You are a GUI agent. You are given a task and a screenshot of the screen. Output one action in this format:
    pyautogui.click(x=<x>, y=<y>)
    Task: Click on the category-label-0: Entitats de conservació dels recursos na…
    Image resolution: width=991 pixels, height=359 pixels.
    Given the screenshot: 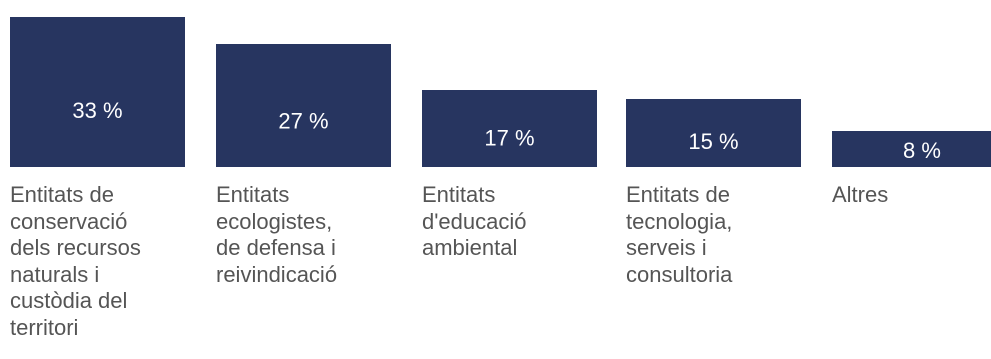 What is the action you would take?
    pyautogui.click(x=75, y=261)
    